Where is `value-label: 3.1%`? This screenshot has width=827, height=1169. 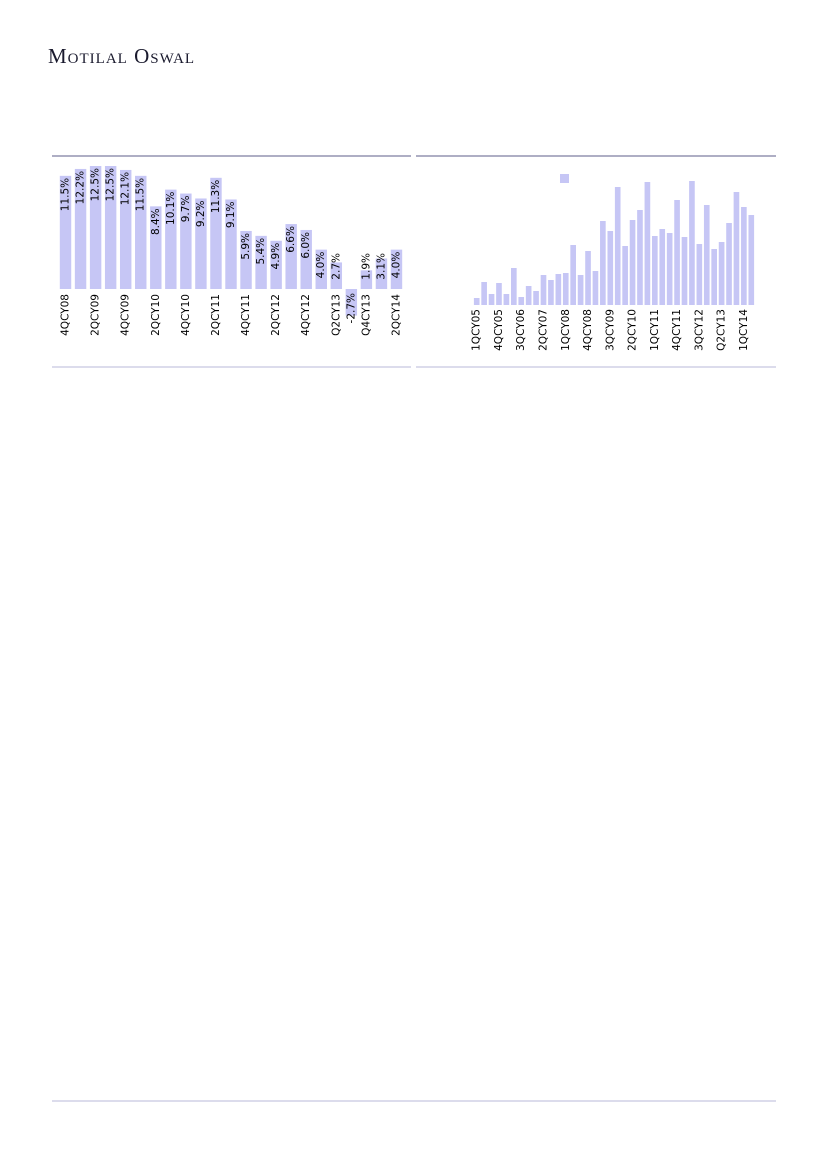 value-label: 3.1% is located at coordinates (381, 266).